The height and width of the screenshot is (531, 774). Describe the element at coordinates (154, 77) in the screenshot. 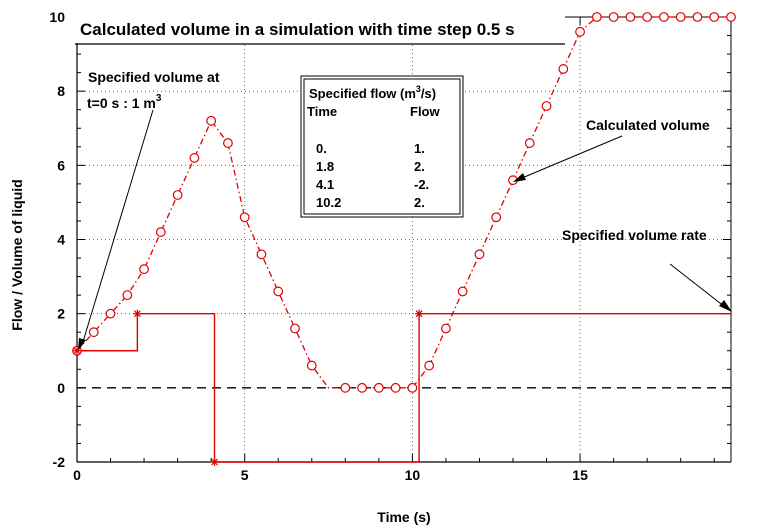

I see `annotation-initial-volume-line1: Specified volume at` at that location.